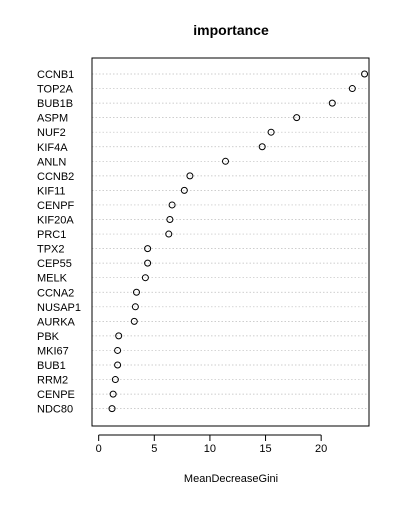  Describe the element at coordinates (56, 206) in the screenshot. I see `category-label: CENPF` at that location.